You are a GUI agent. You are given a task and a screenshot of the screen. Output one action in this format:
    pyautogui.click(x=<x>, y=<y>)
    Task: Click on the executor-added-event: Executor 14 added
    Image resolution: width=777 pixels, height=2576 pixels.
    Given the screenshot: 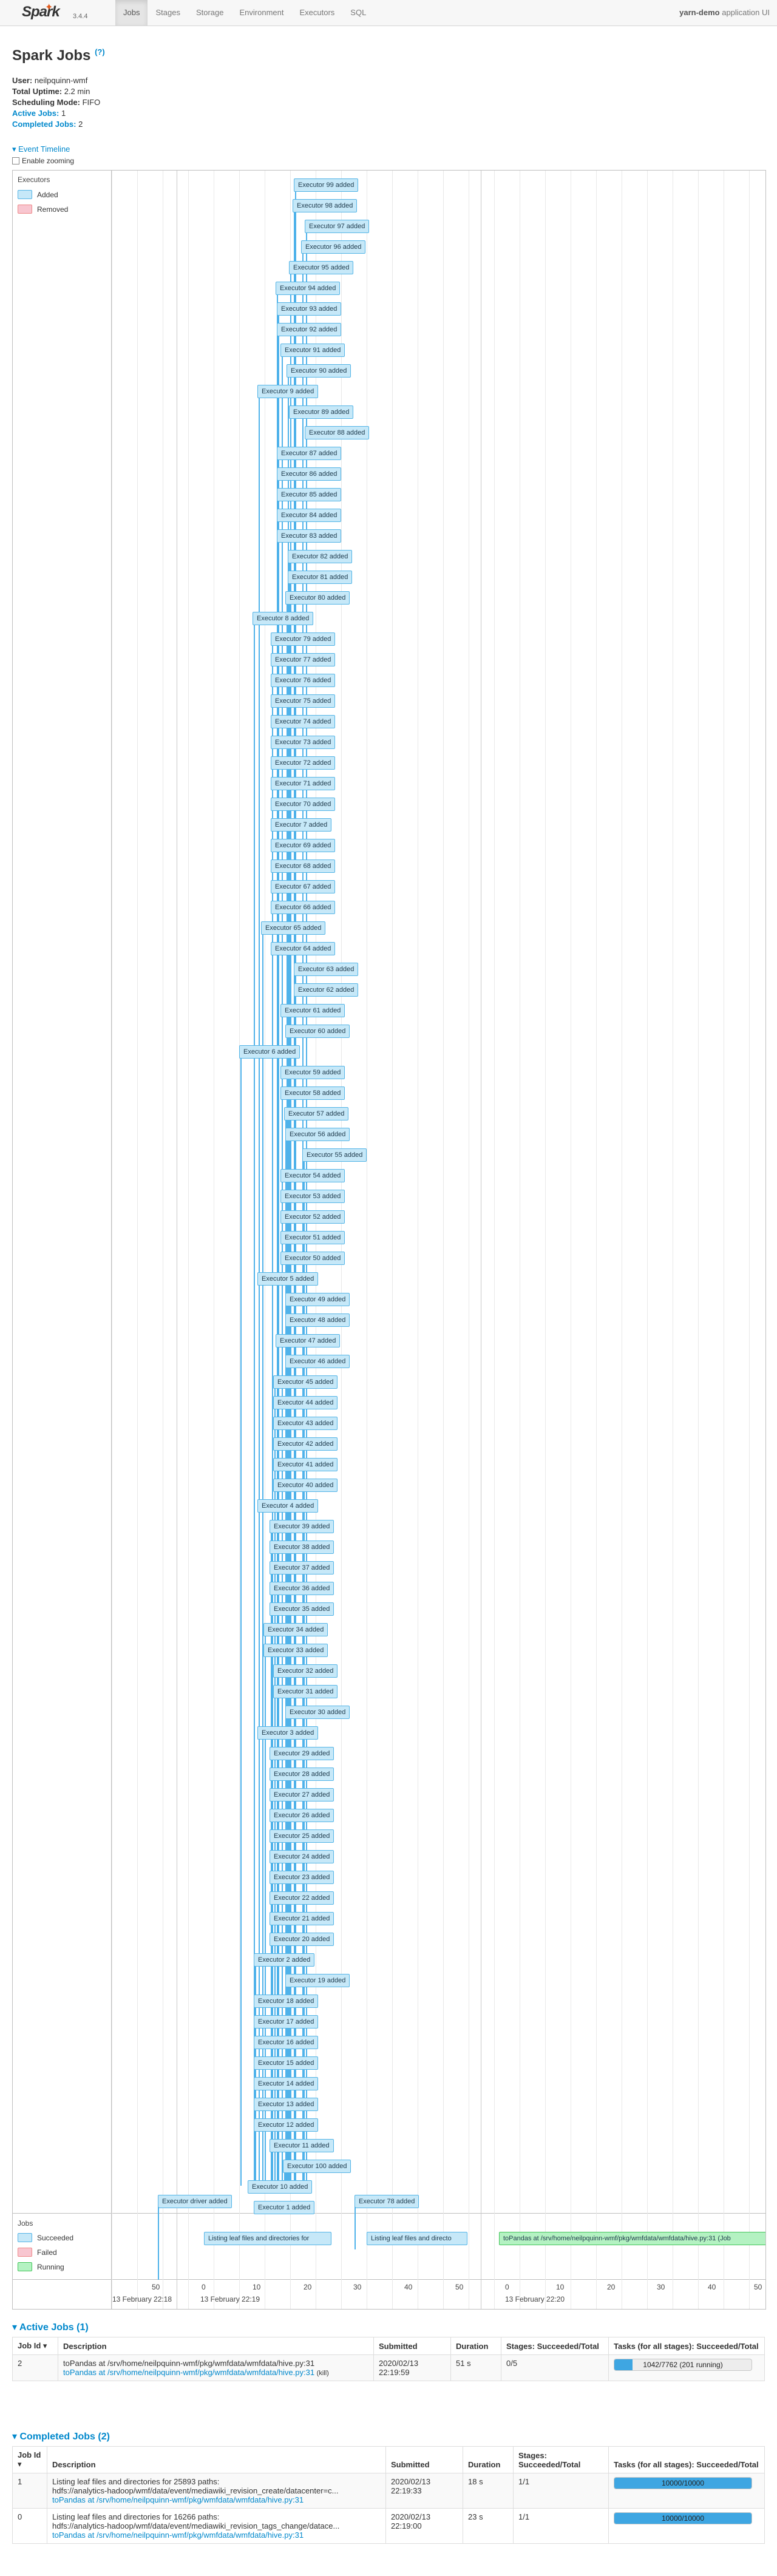 What is the action you would take?
    pyautogui.click(x=286, y=2083)
    